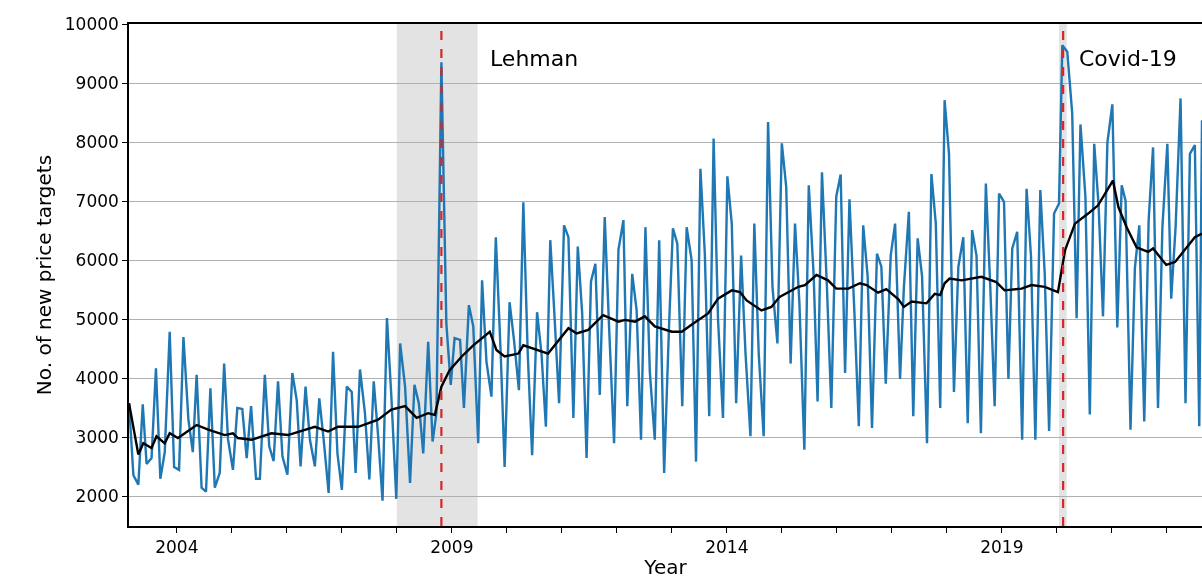 This screenshot has width=1202, height=588. I want to click on x-axis-title: Year, so click(665, 567).